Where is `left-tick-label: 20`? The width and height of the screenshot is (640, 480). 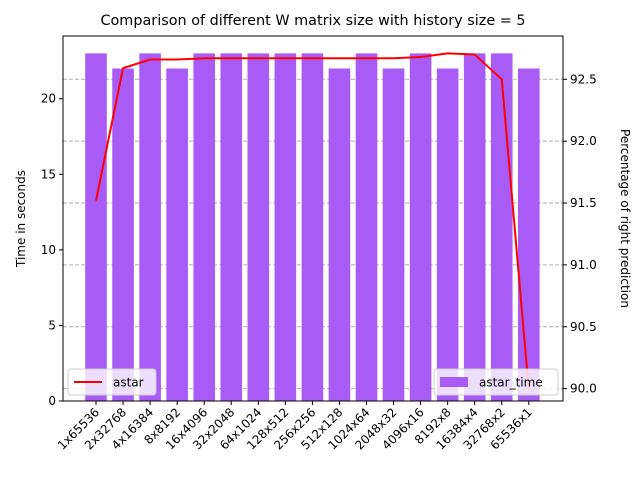
left-tick-label: 20 is located at coordinates (48, 99).